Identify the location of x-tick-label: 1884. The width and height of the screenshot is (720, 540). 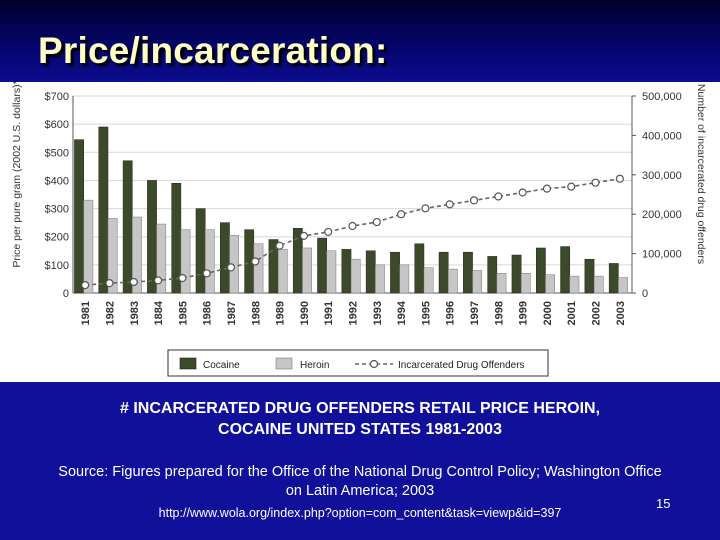
(159, 312).